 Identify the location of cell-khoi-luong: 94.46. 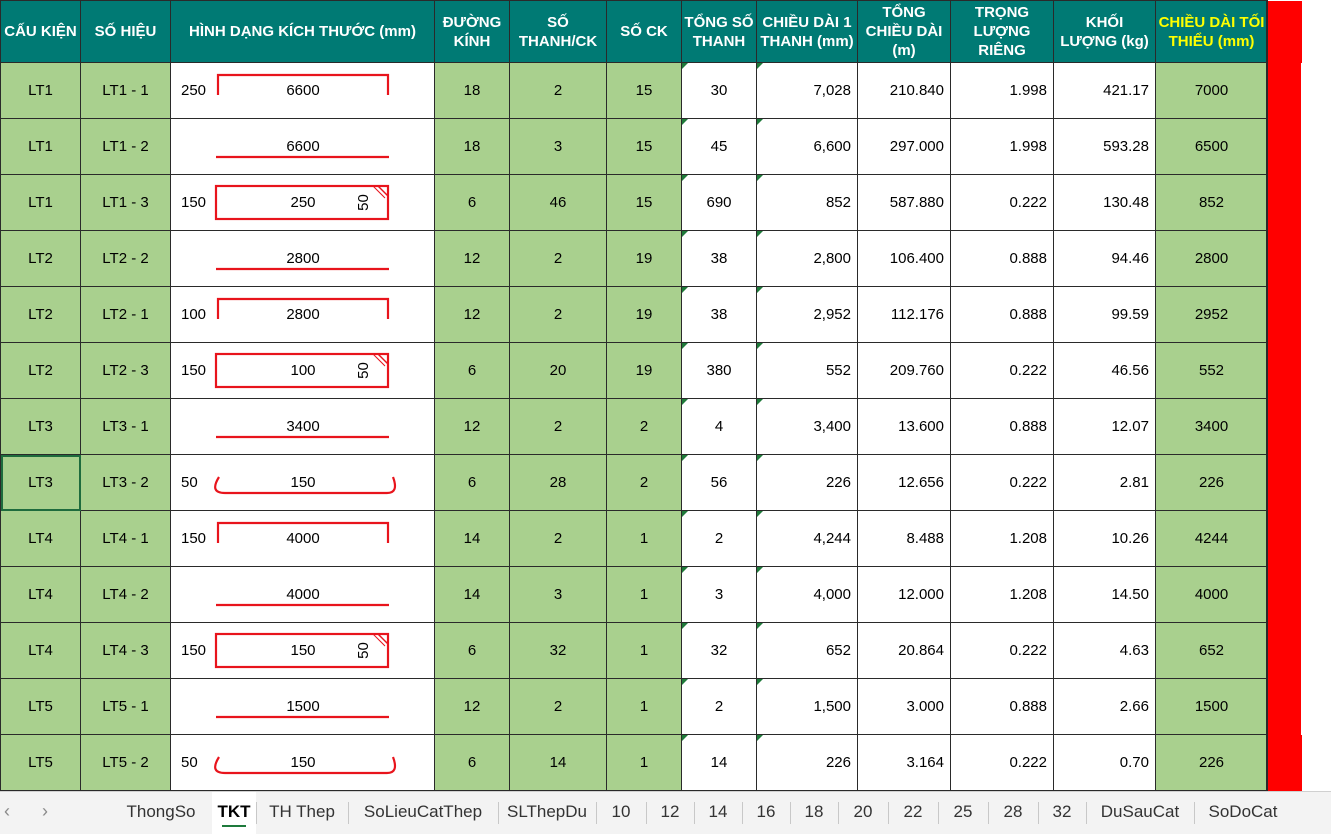
(1104, 258).